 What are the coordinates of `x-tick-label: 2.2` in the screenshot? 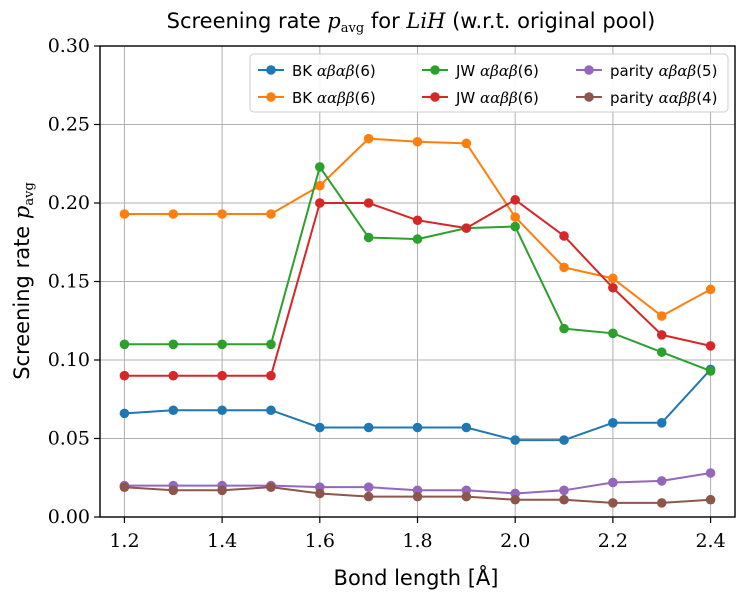 It's located at (613, 541).